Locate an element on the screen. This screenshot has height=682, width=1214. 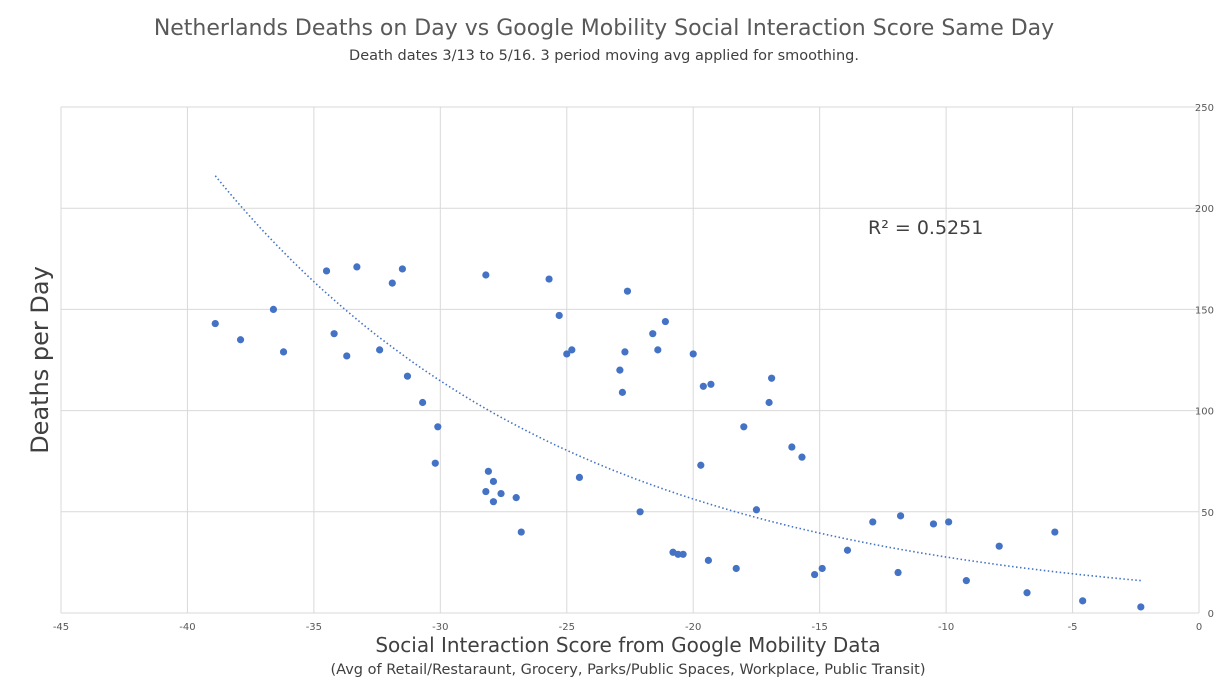
x-tick-label: -40 is located at coordinates (187, 627).